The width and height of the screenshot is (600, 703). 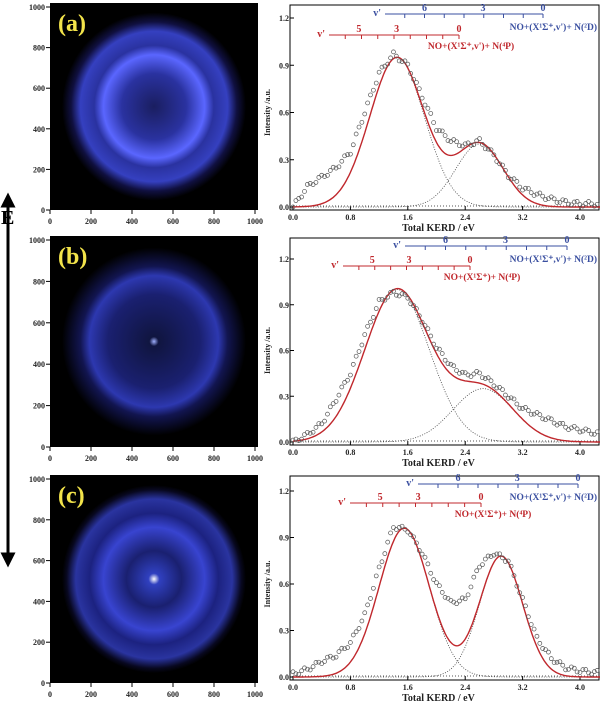 I want to click on detector-image-panel: (b) 0 200 400 600 800 1000 0 200 400 600 800 1000, so click(x=146, y=349).